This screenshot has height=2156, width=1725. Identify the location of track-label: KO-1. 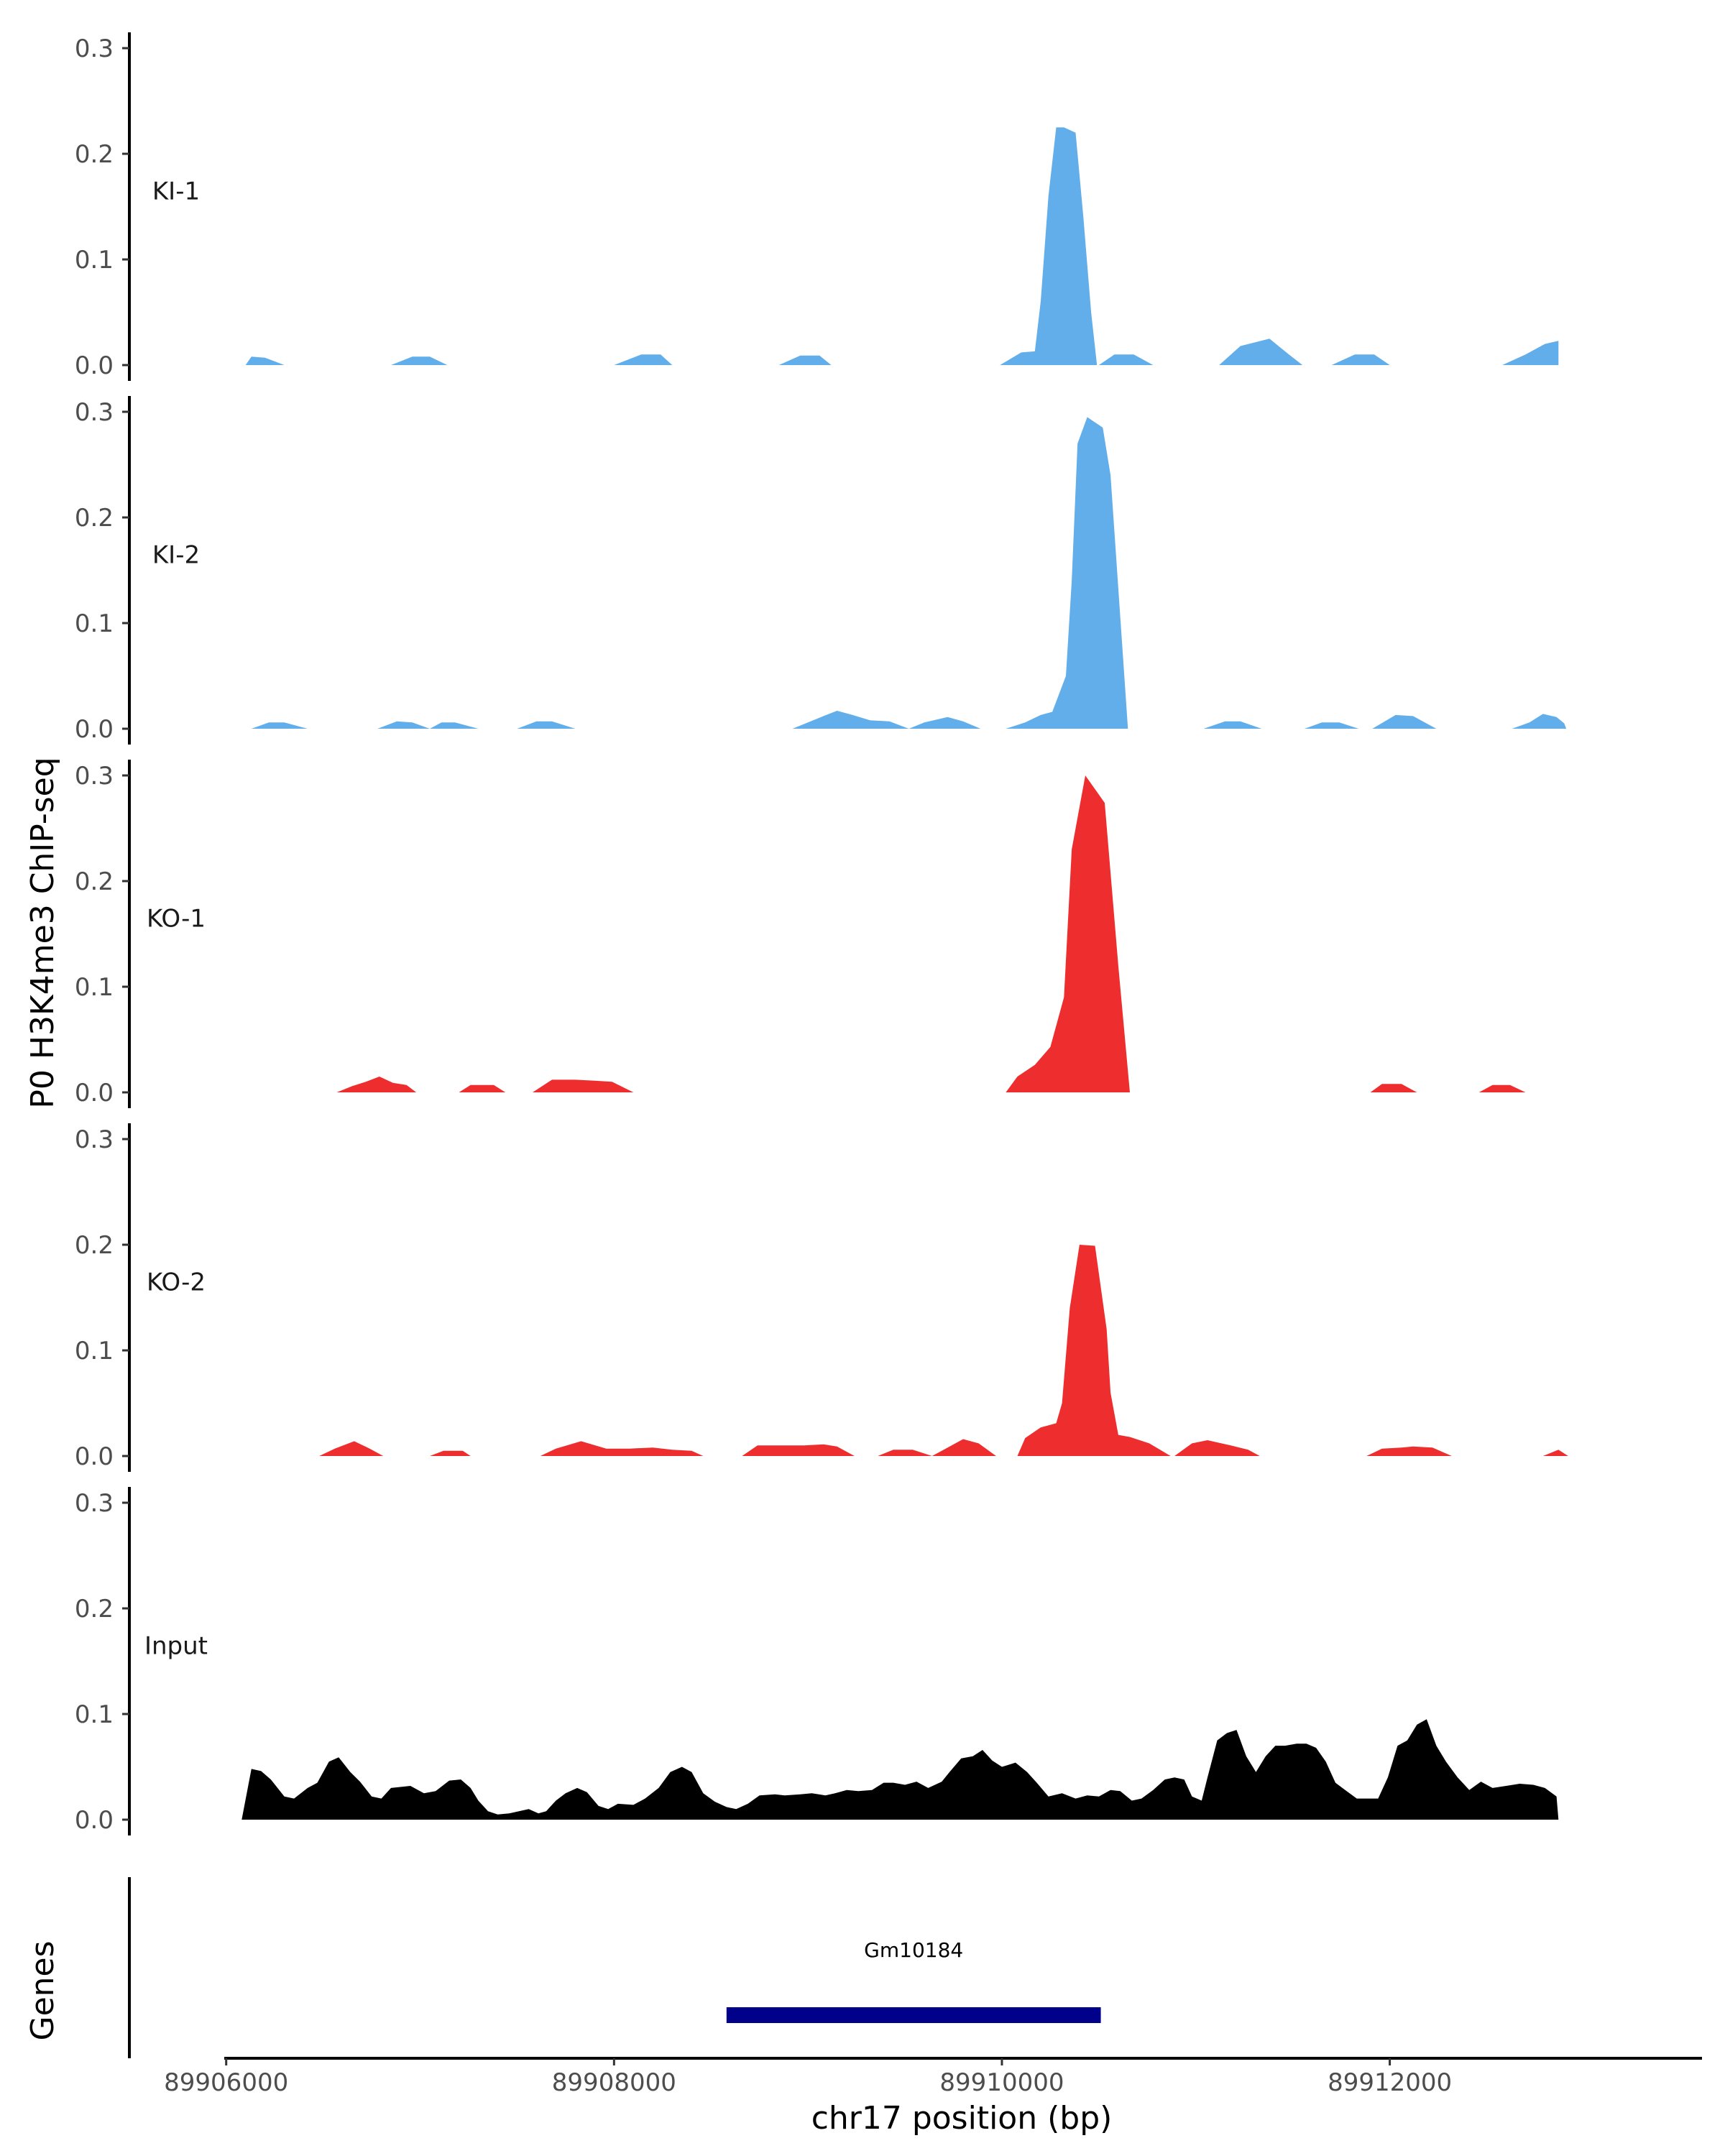
(176, 920).